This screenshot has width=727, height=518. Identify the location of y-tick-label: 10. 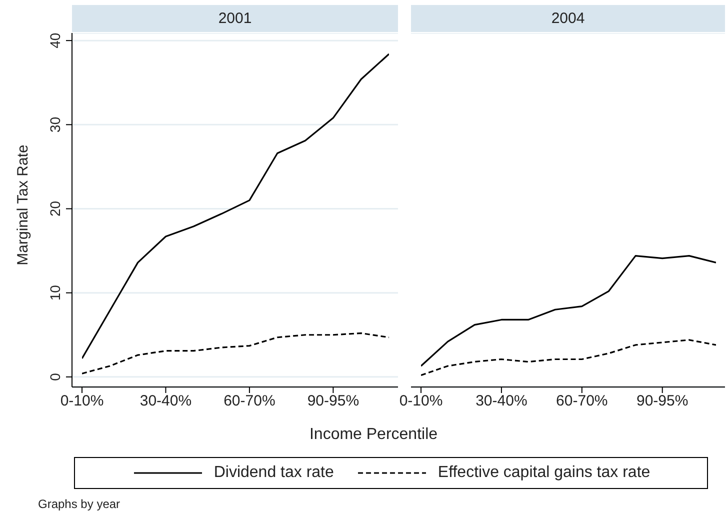
(55, 292).